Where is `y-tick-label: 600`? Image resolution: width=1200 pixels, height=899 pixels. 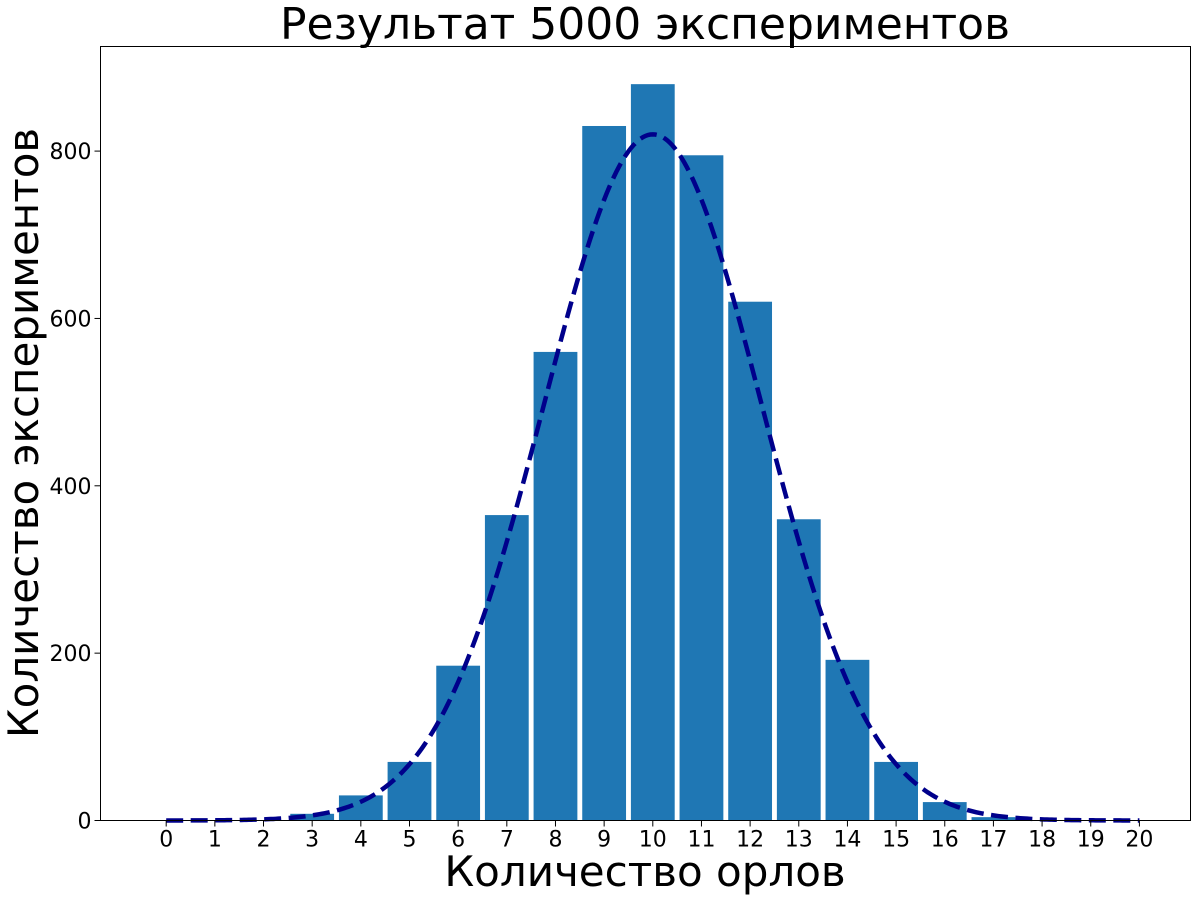 y-tick-label: 600 is located at coordinates (71, 319).